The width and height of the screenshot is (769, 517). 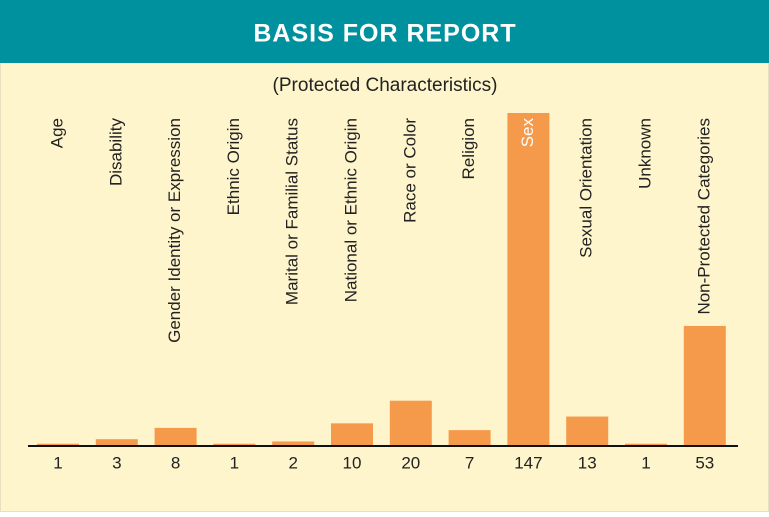 What do you see at coordinates (410, 462) in the screenshot?
I see `value-label: 20` at bounding box center [410, 462].